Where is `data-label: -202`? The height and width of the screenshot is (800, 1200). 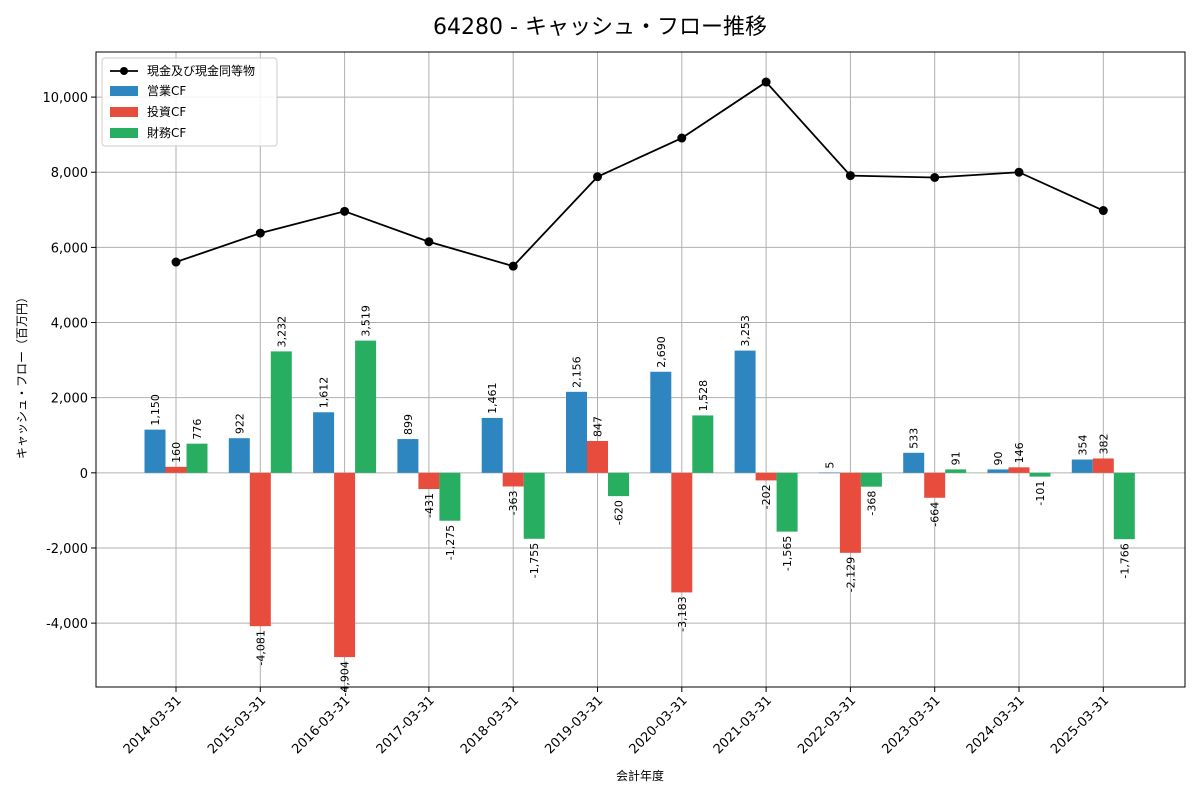 data-label: -202 is located at coordinates (766, 496).